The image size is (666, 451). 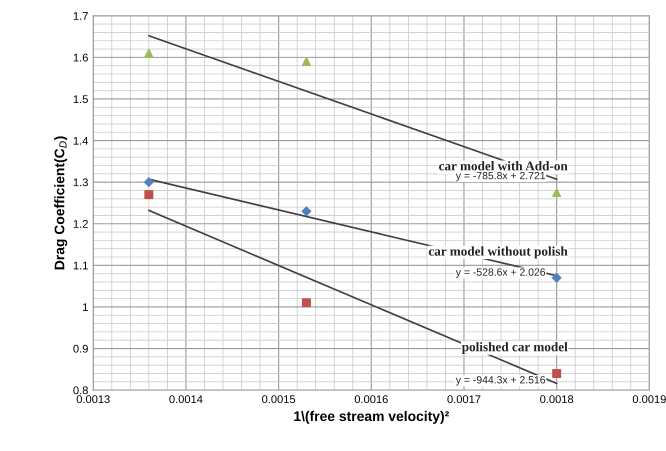 What do you see at coordinates (81, 58) in the screenshot?
I see `y-tick-label: 1.6` at bounding box center [81, 58].